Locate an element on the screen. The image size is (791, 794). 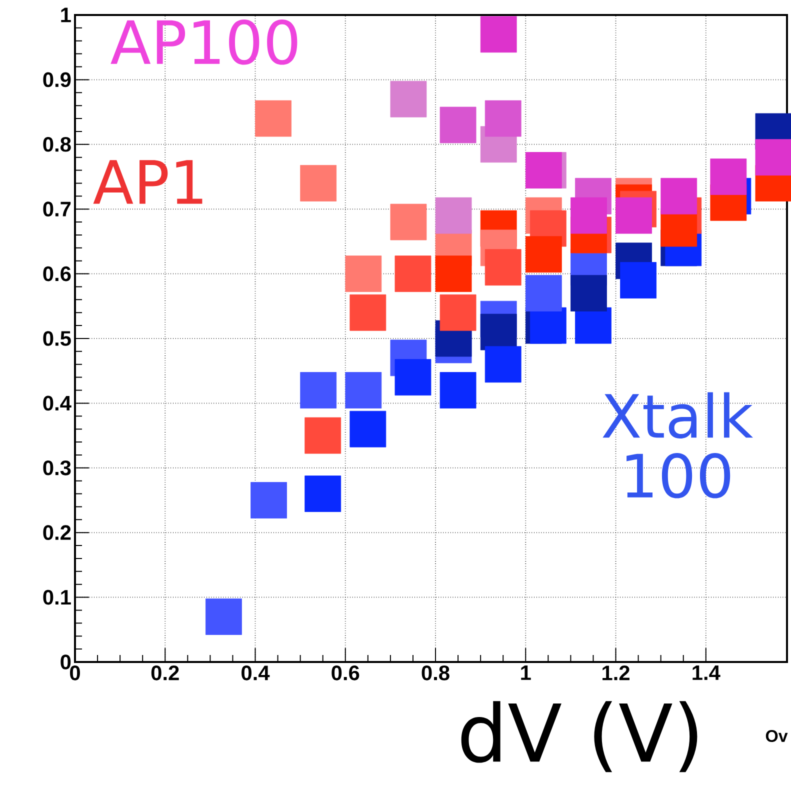
y-tick-label: 0 is located at coordinates (65, 662).